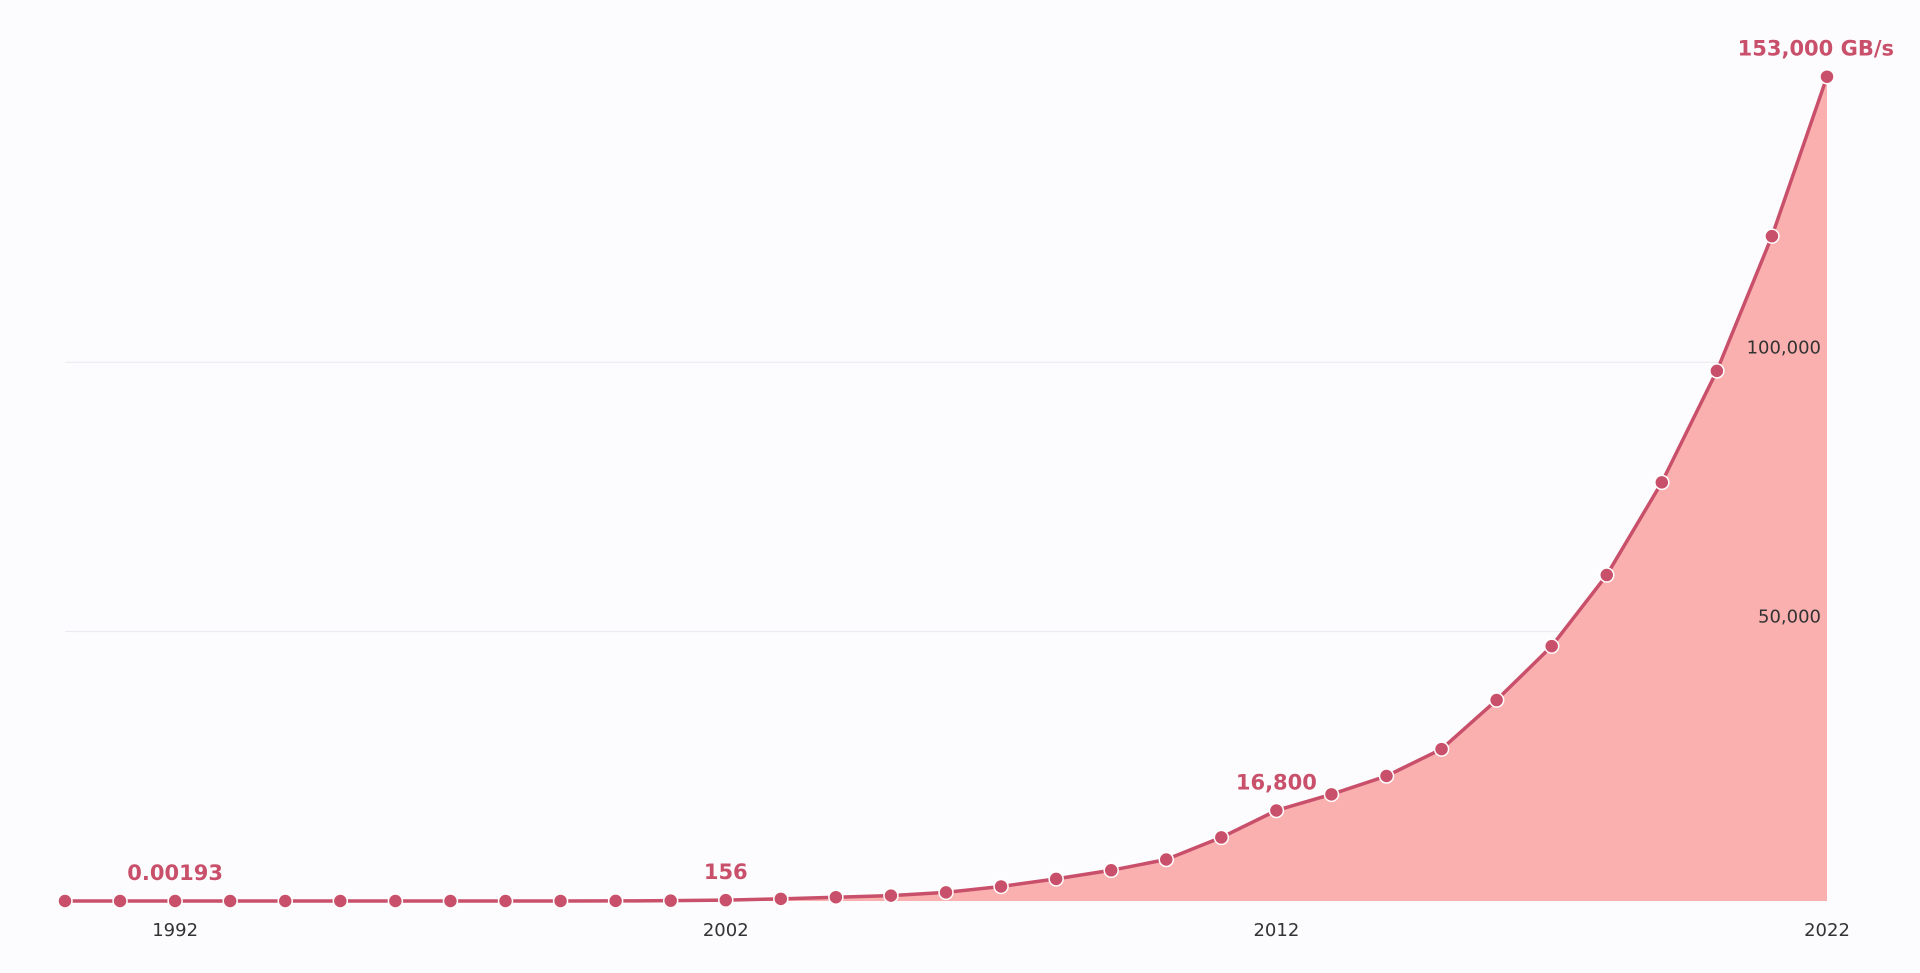 The width and height of the screenshot is (1920, 973). Describe the element at coordinates (175, 930) in the screenshot. I see `x-tick-label: 1992` at that location.